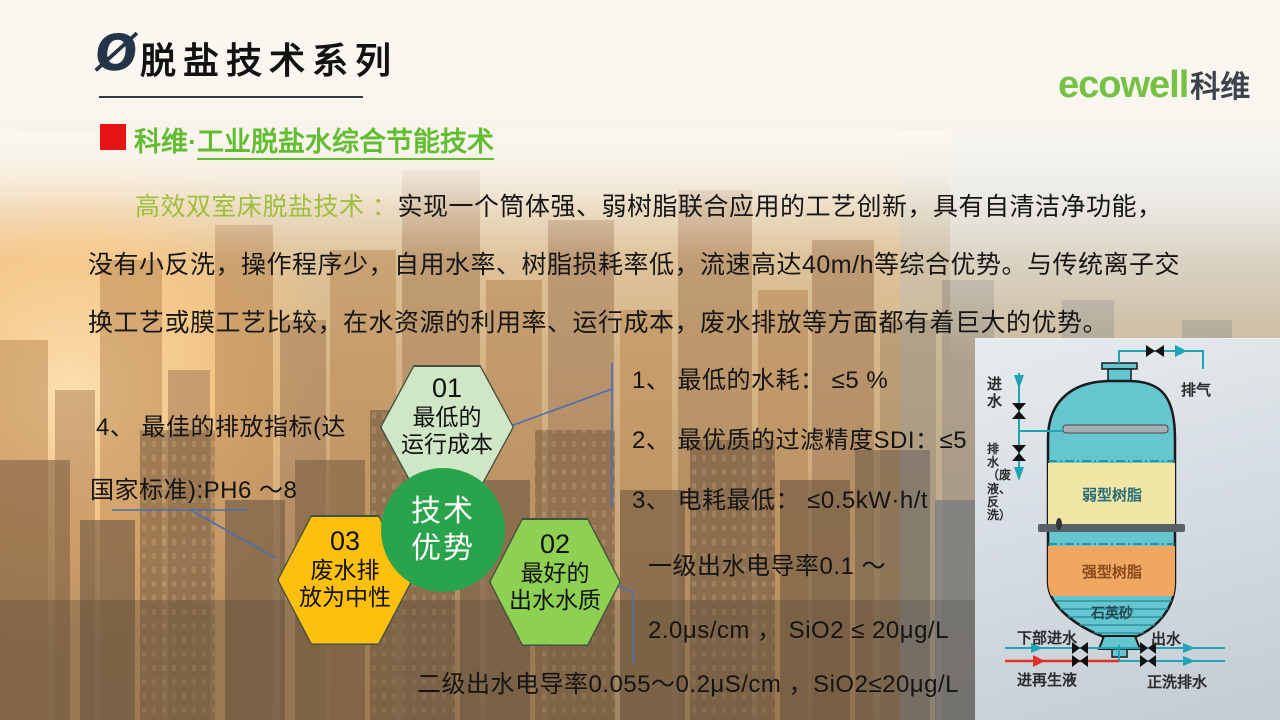 The height and width of the screenshot is (720, 1280). I want to click on grade1-output-line-1: 一级出水电导率0.1 ～, so click(767, 566).